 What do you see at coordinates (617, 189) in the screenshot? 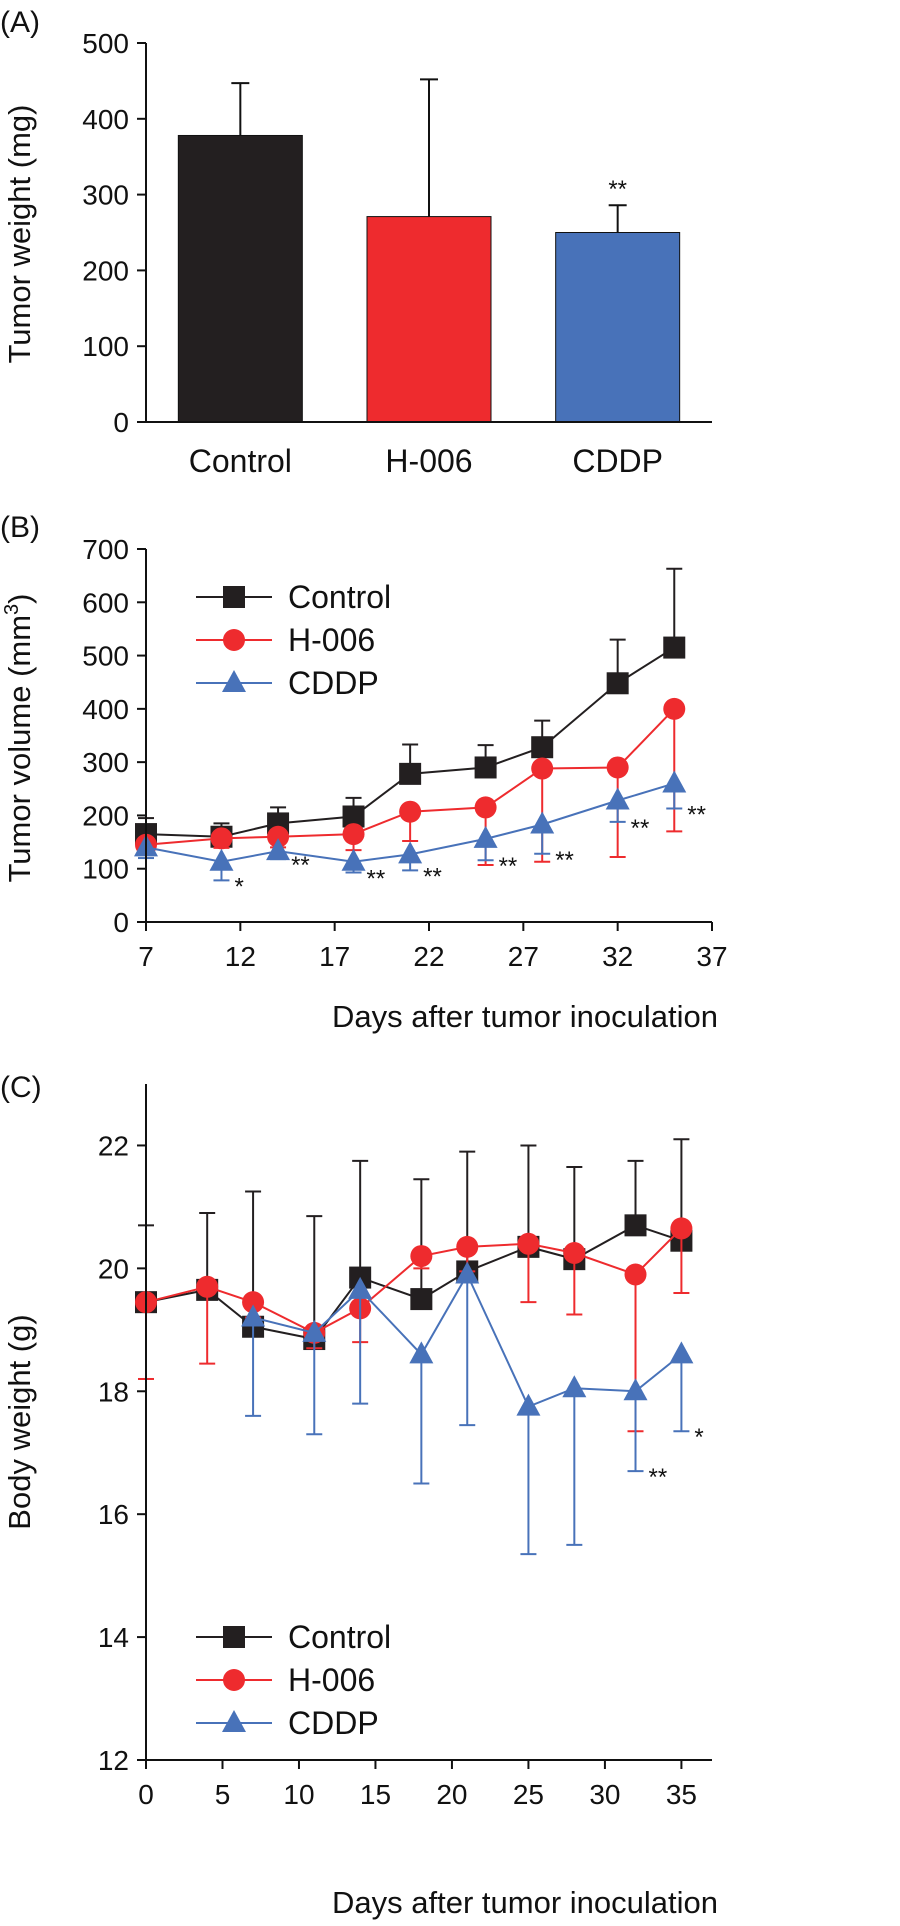
I see `significance-label-2: **` at bounding box center [617, 189].